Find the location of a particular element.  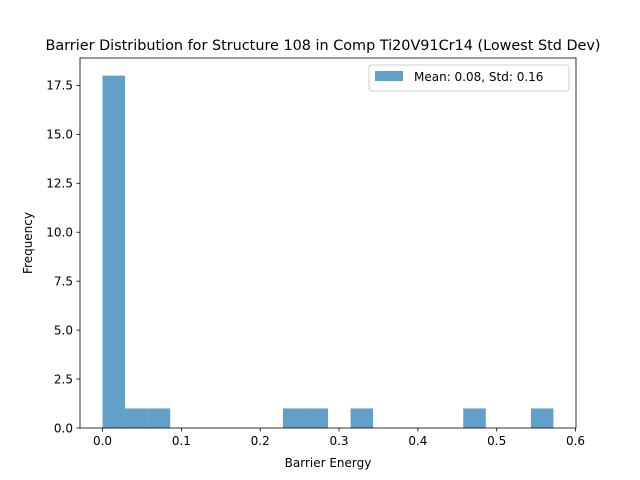

x-tick-label: 0.1 is located at coordinates (181, 441).